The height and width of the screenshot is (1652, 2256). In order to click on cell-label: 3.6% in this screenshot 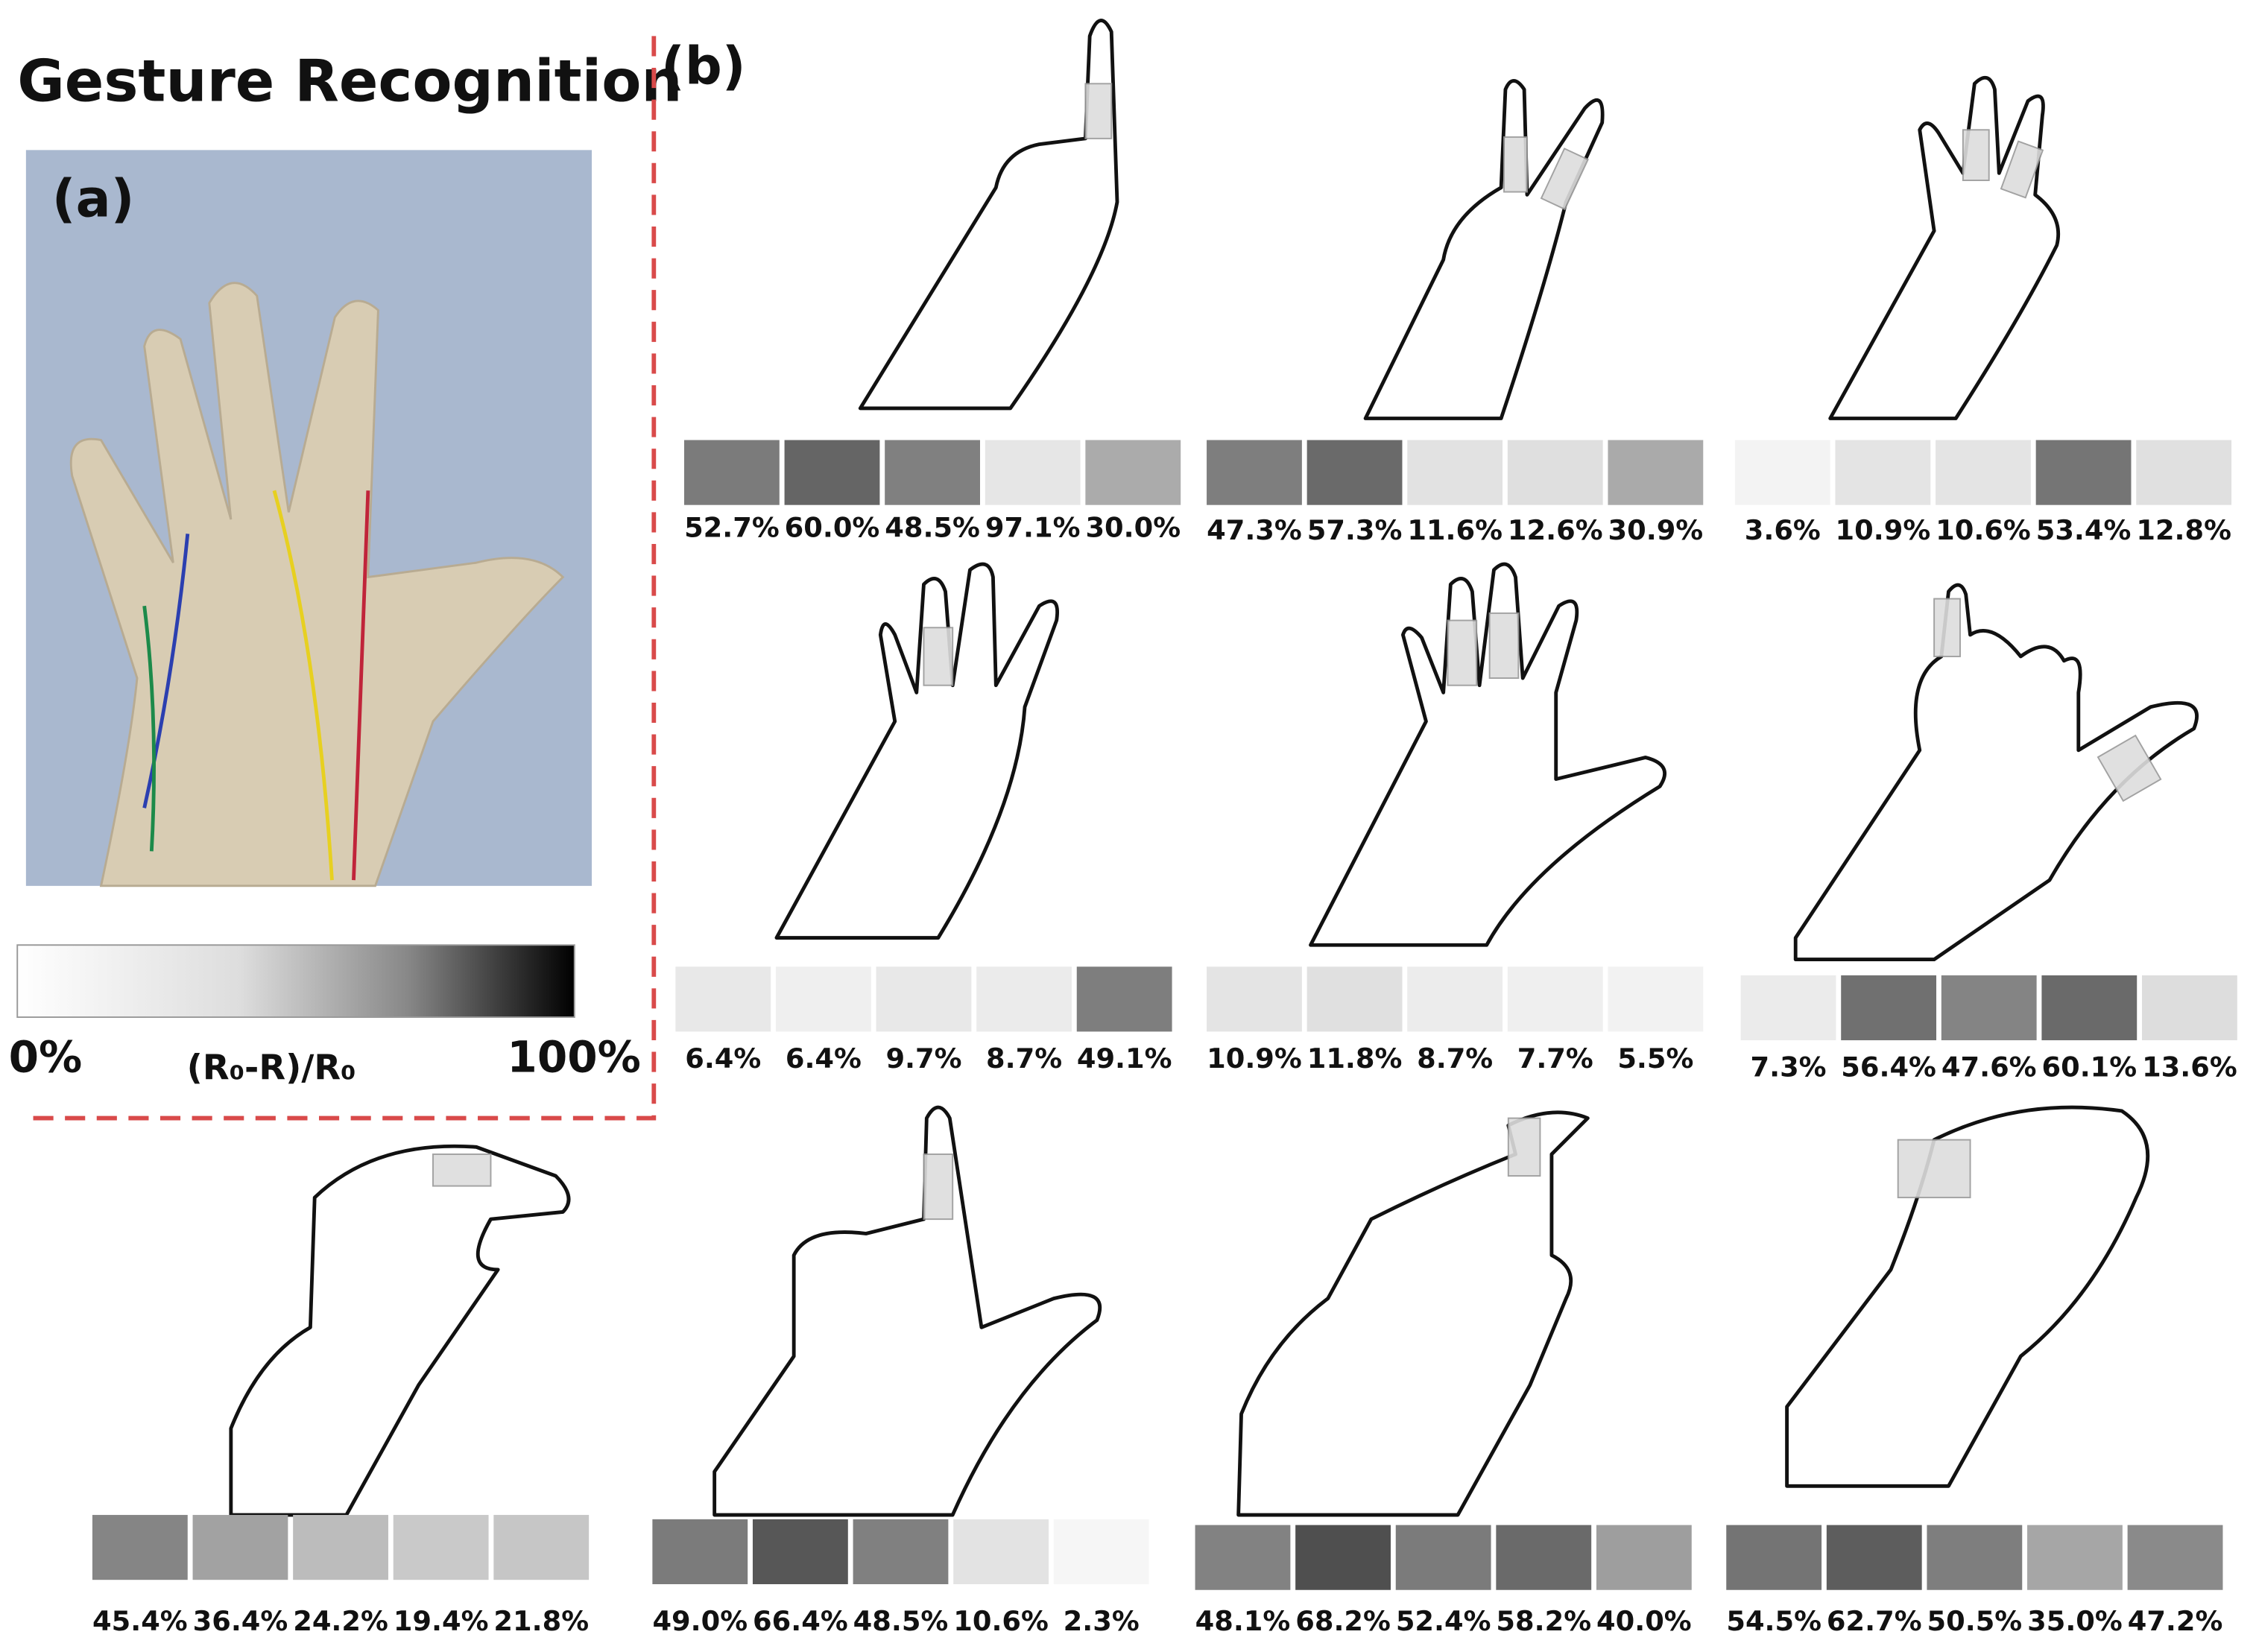, I will do `click(1783, 530)`.